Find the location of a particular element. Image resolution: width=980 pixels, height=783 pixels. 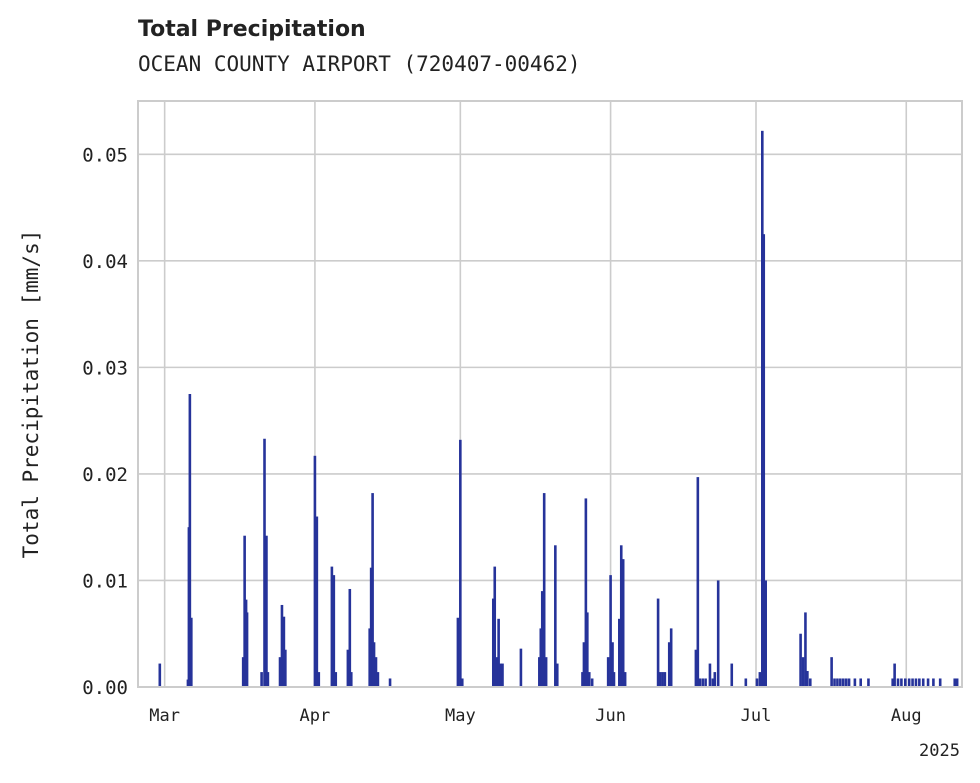

y-tick-label: 0.01 is located at coordinates (105, 581).